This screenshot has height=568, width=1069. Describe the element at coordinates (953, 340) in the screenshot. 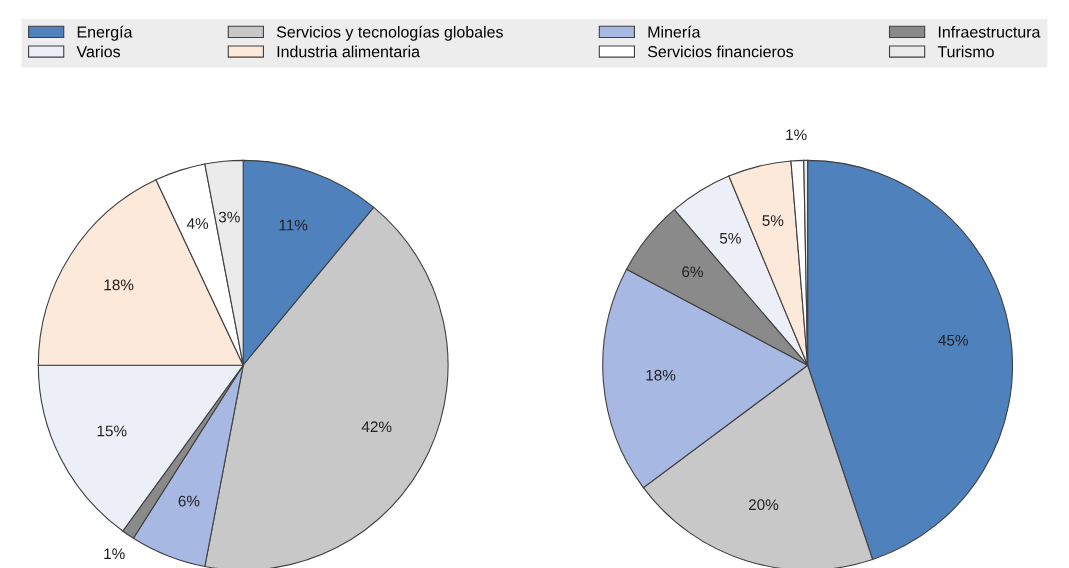

I see `data-label: 45%` at that location.